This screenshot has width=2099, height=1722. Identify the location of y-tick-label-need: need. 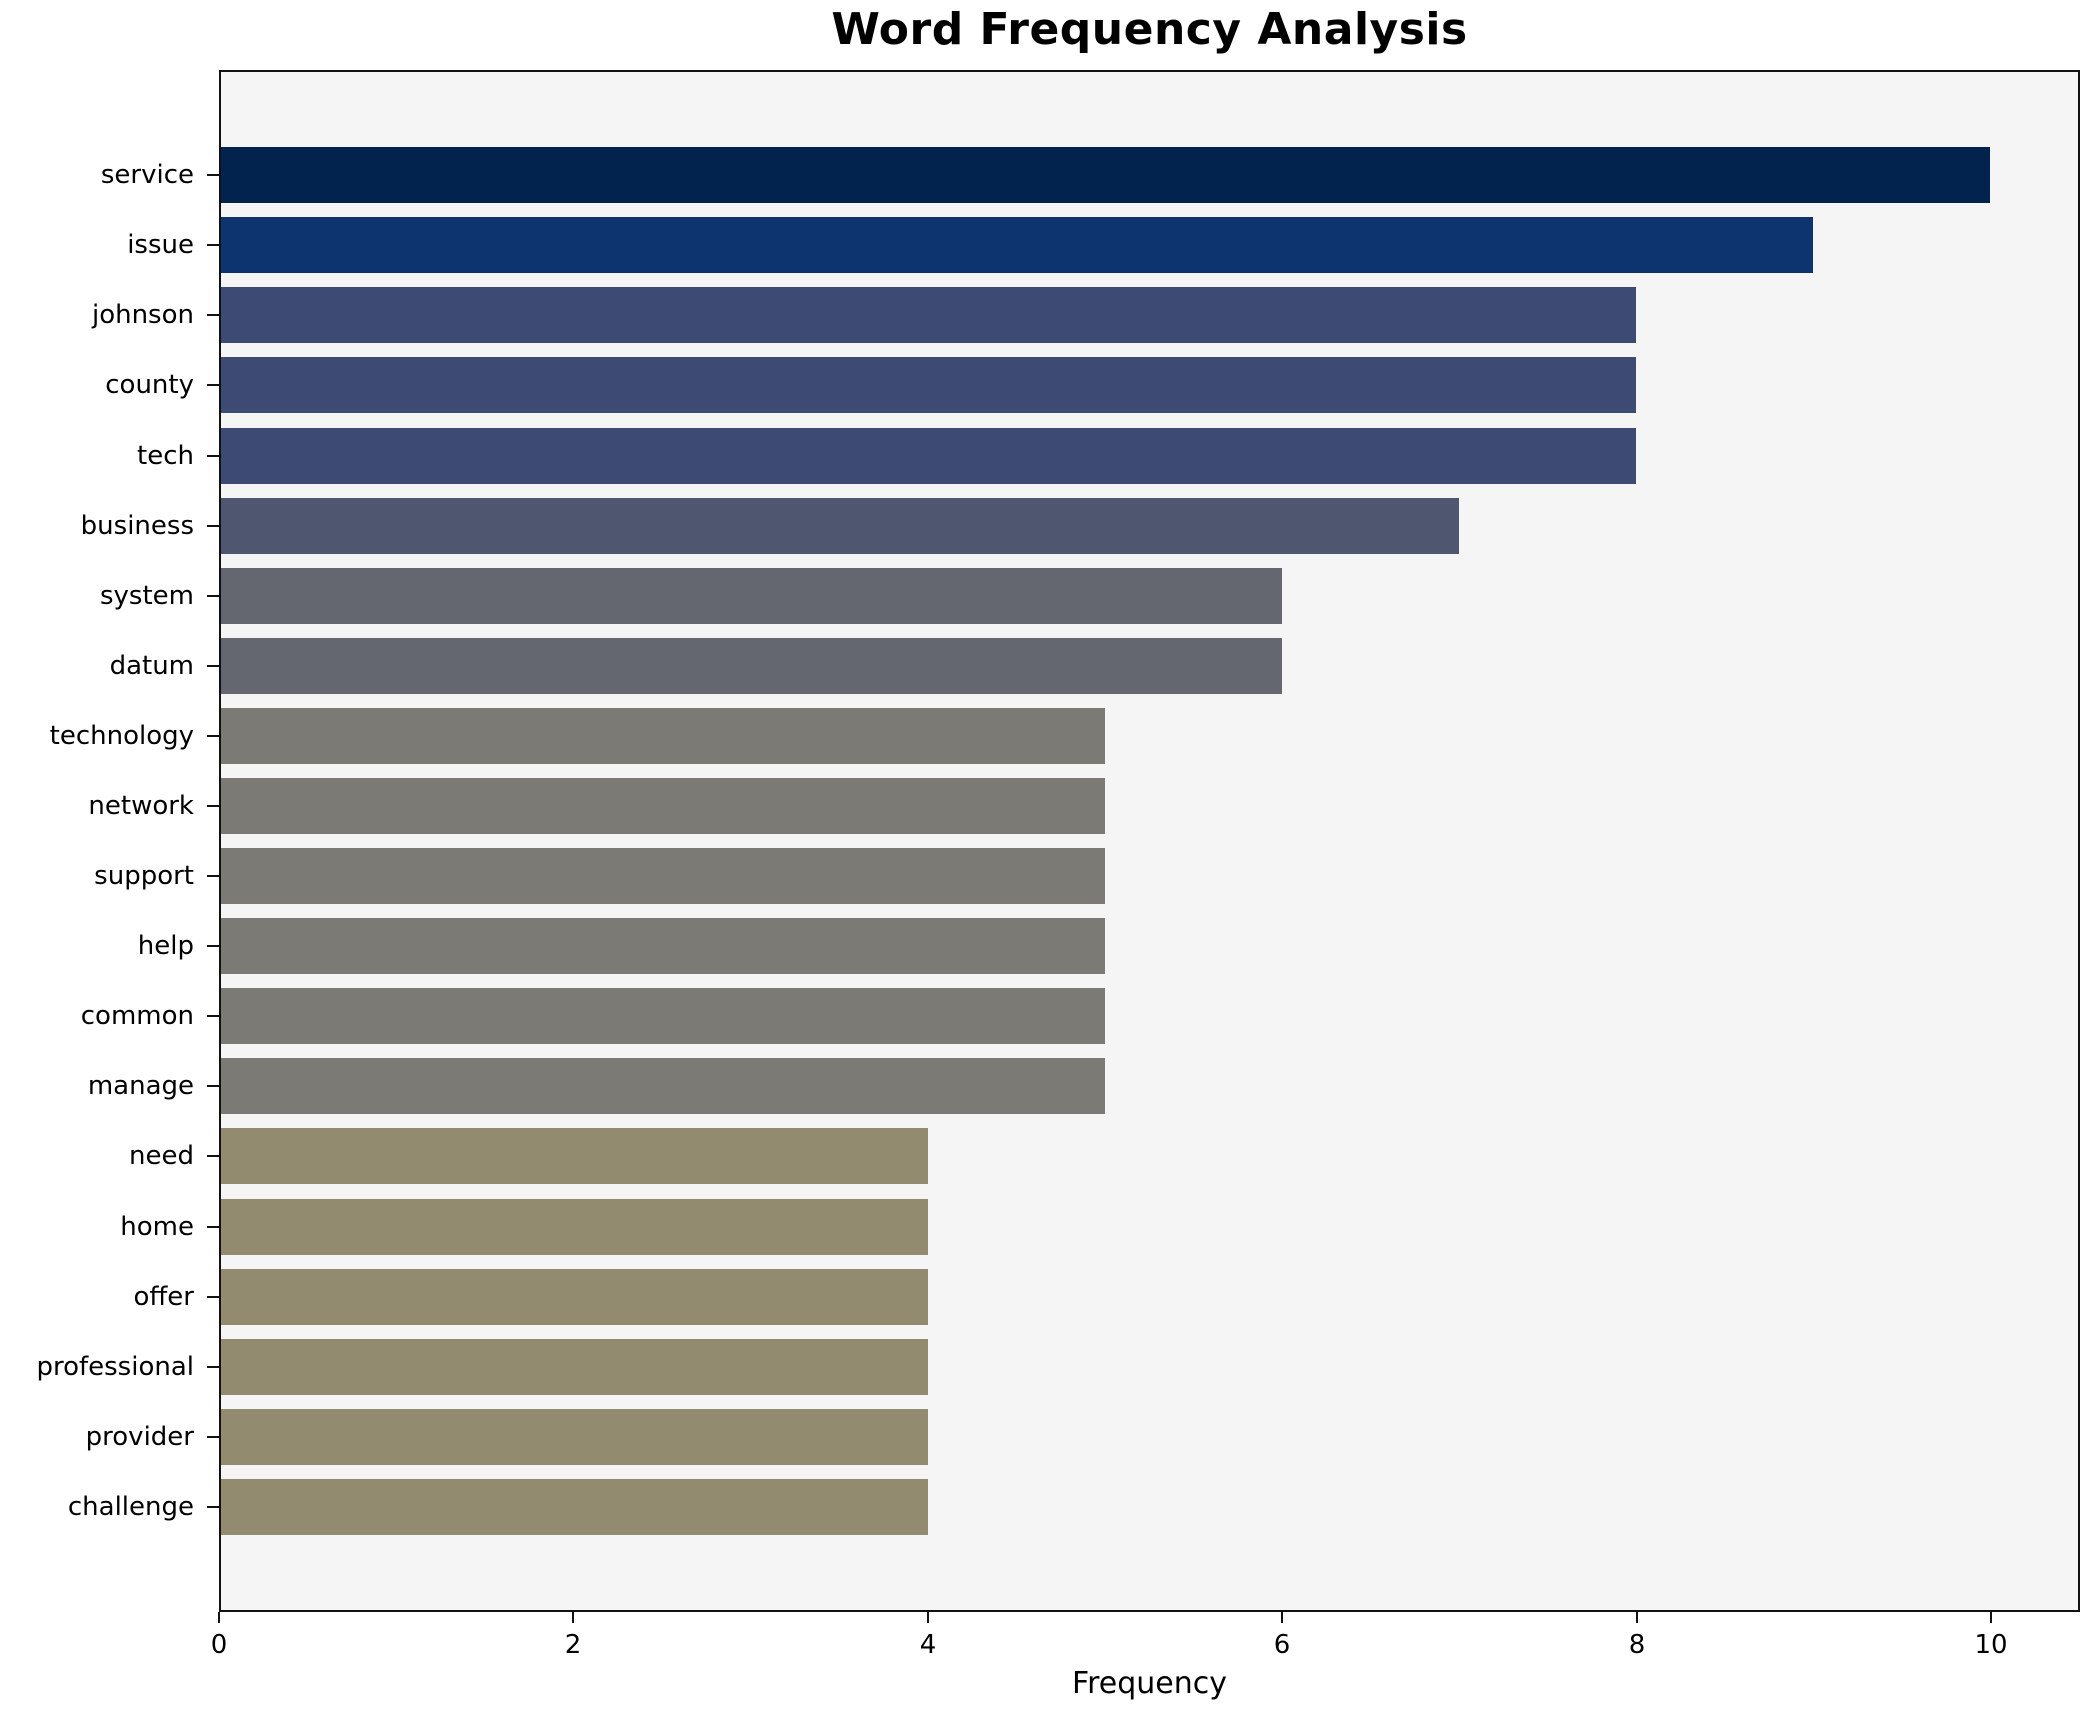
(161, 1156).